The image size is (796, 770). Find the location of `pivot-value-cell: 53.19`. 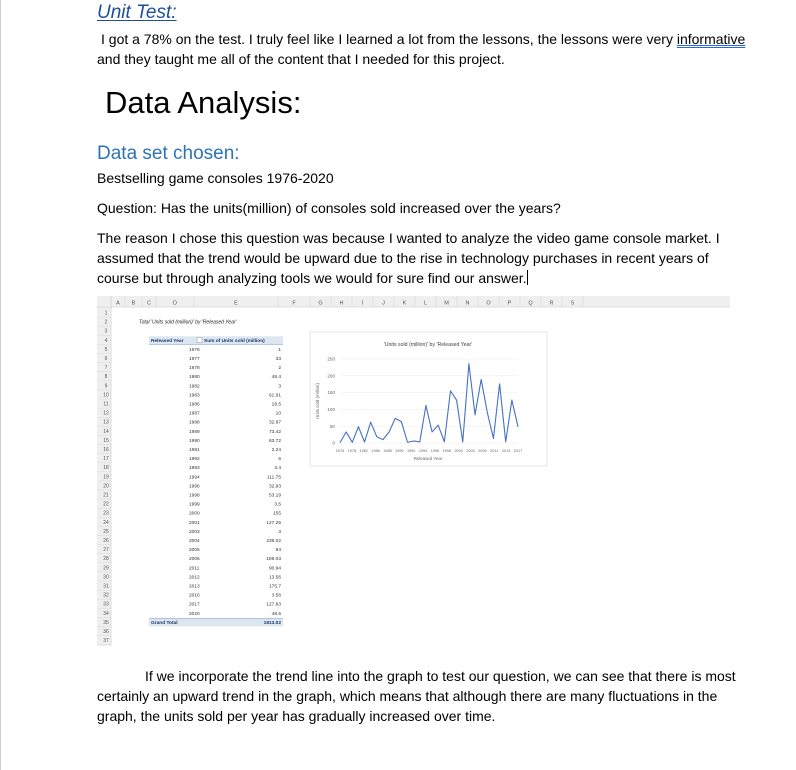

pivot-value-cell: 53.19 is located at coordinates (275, 496).